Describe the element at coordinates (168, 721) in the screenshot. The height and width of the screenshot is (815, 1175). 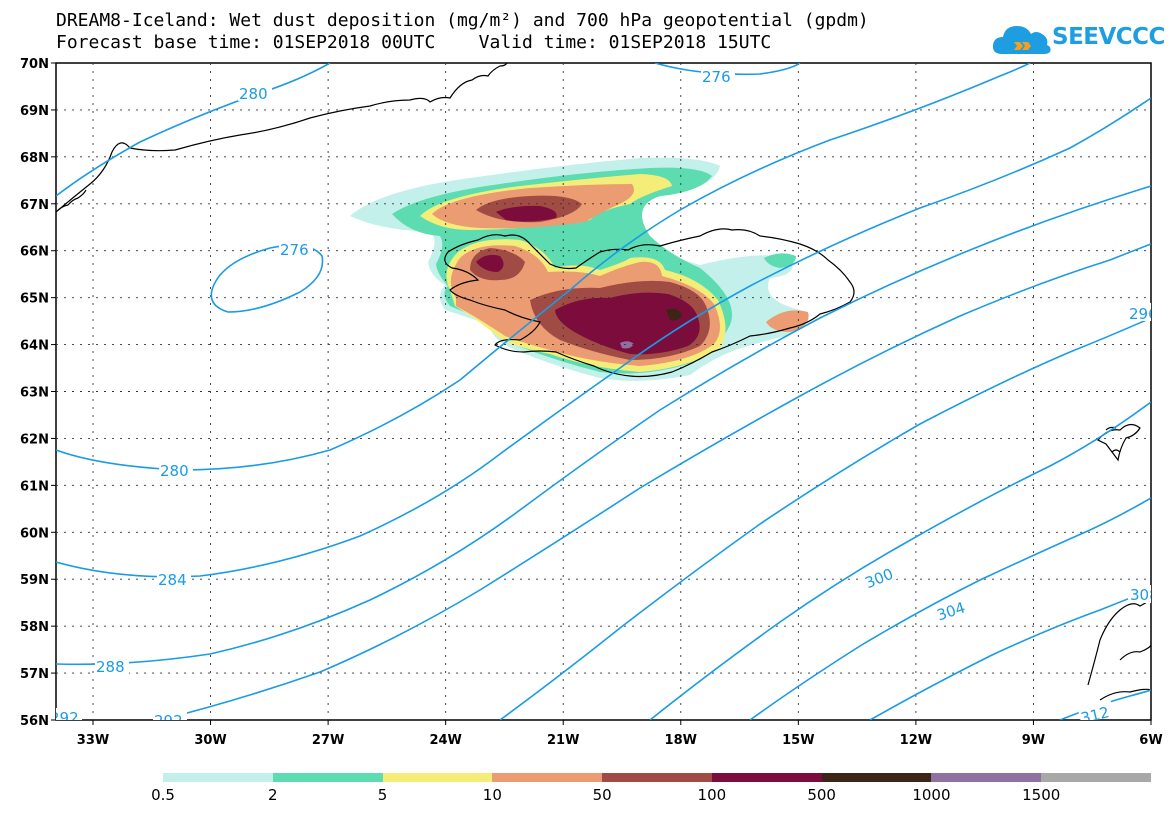
I see `contour-label-292: 292` at that location.